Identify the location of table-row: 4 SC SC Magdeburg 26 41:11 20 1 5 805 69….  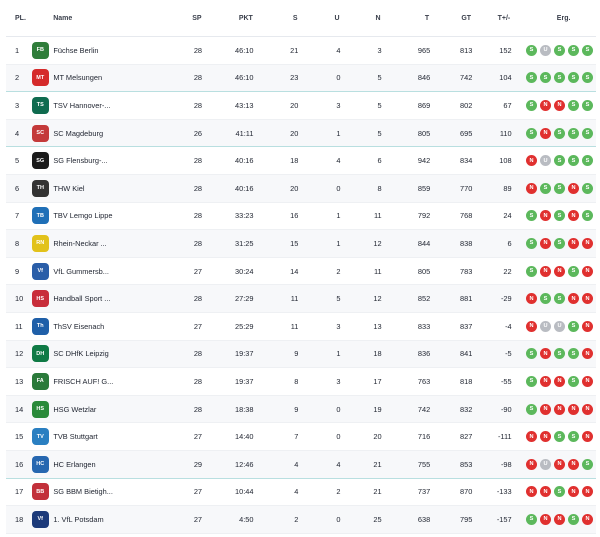
(301, 133).